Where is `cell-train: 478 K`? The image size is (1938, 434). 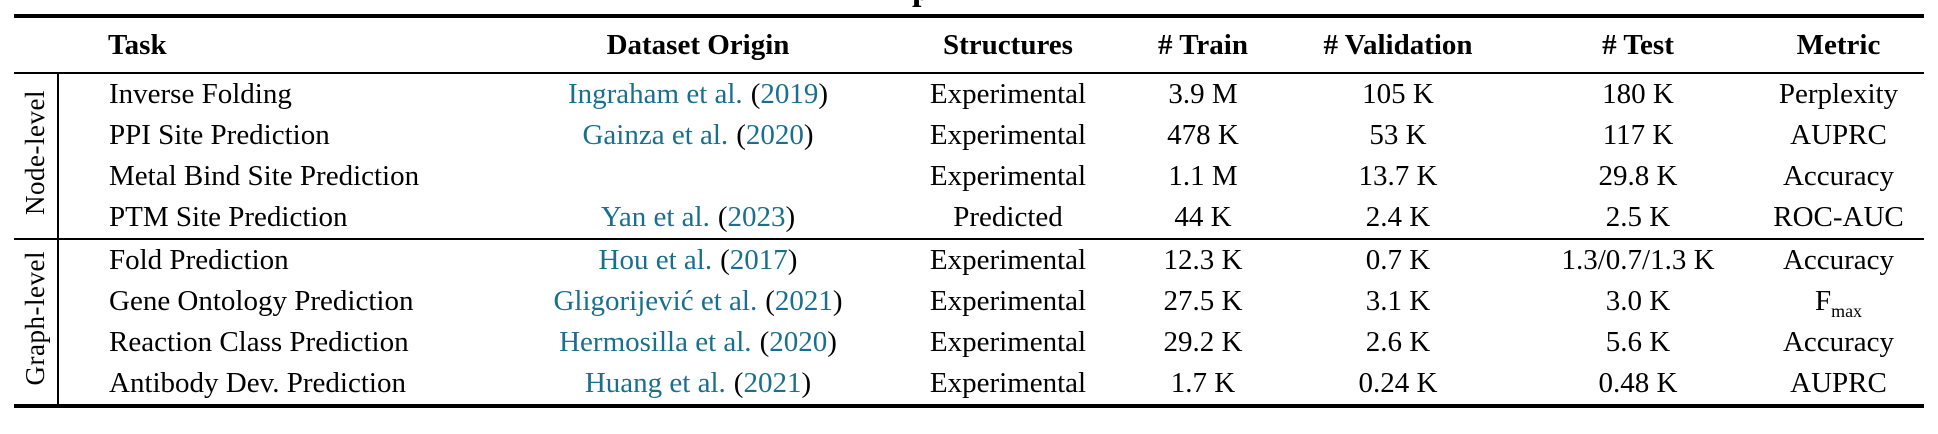
cell-train: 478 K is located at coordinates (1203, 135).